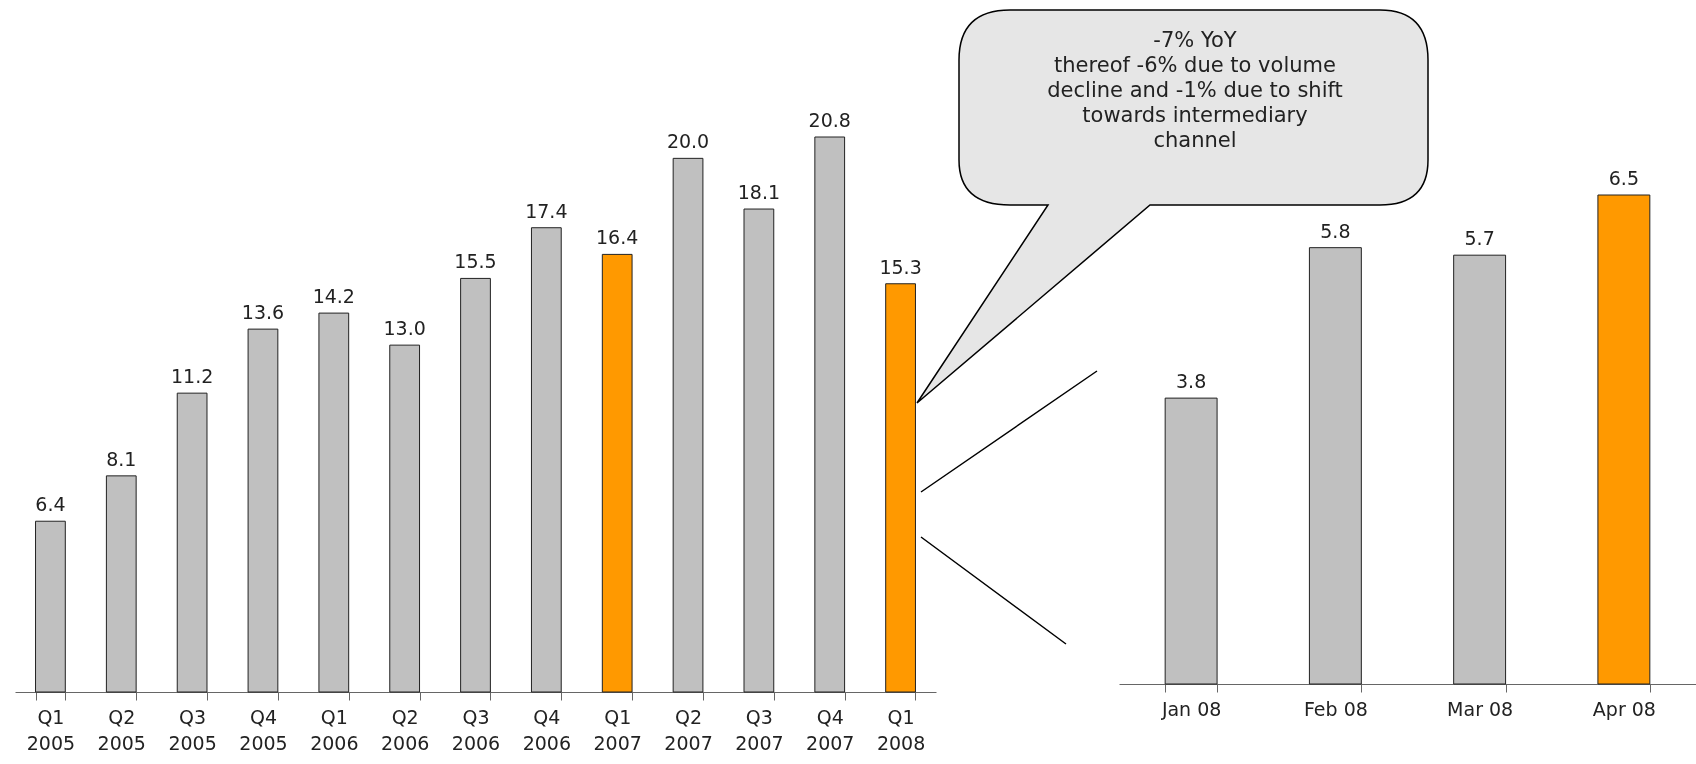 This screenshot has height=764, width=1696. I want to click on x-tick-label: Q1 2005, so click(51, 729).